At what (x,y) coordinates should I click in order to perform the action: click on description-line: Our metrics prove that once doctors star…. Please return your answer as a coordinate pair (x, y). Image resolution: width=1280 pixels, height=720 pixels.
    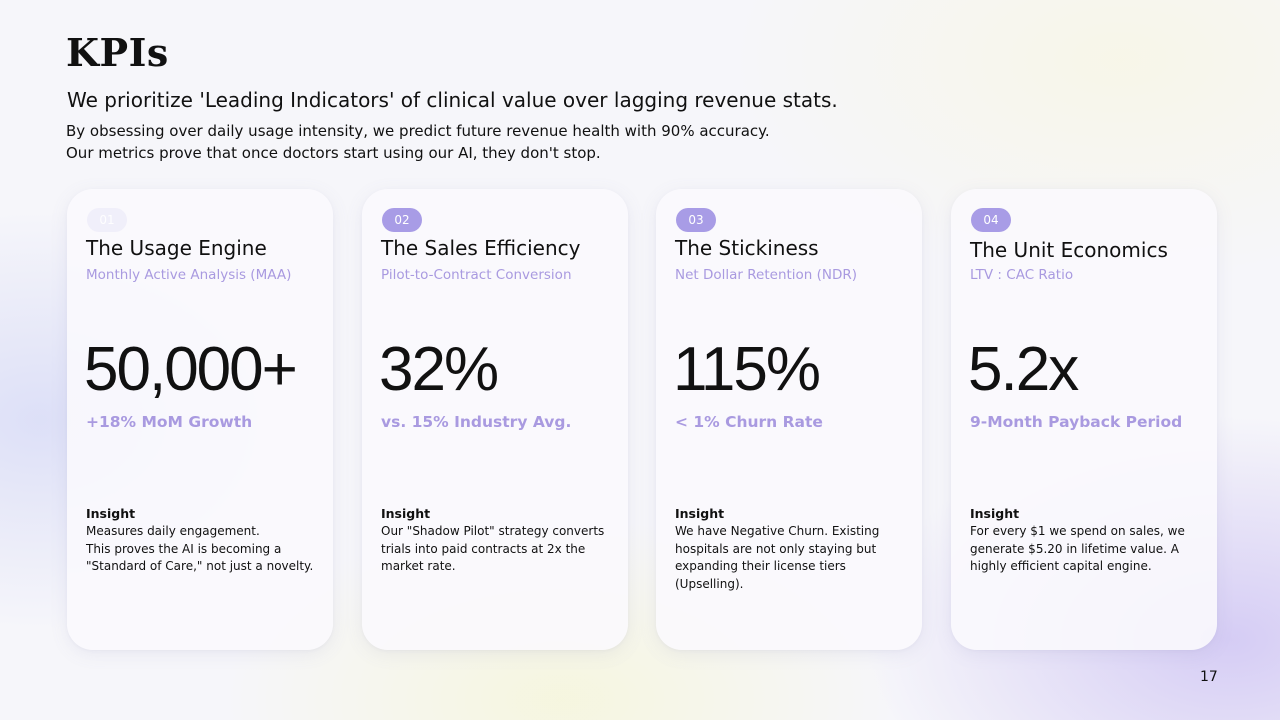
    Looking at the image, I should click on (333, 153).